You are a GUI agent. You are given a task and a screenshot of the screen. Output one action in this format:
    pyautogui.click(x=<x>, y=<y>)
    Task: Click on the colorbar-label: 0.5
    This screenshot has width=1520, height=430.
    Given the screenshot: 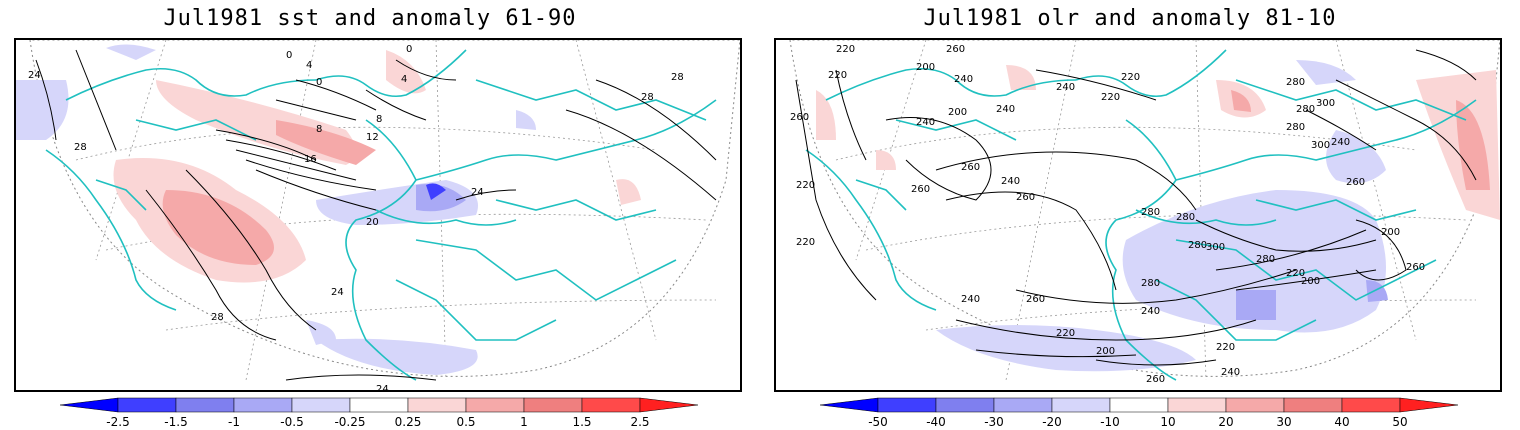 What is the action you would take?
    pyautogui.click(x=466, y=422)
    